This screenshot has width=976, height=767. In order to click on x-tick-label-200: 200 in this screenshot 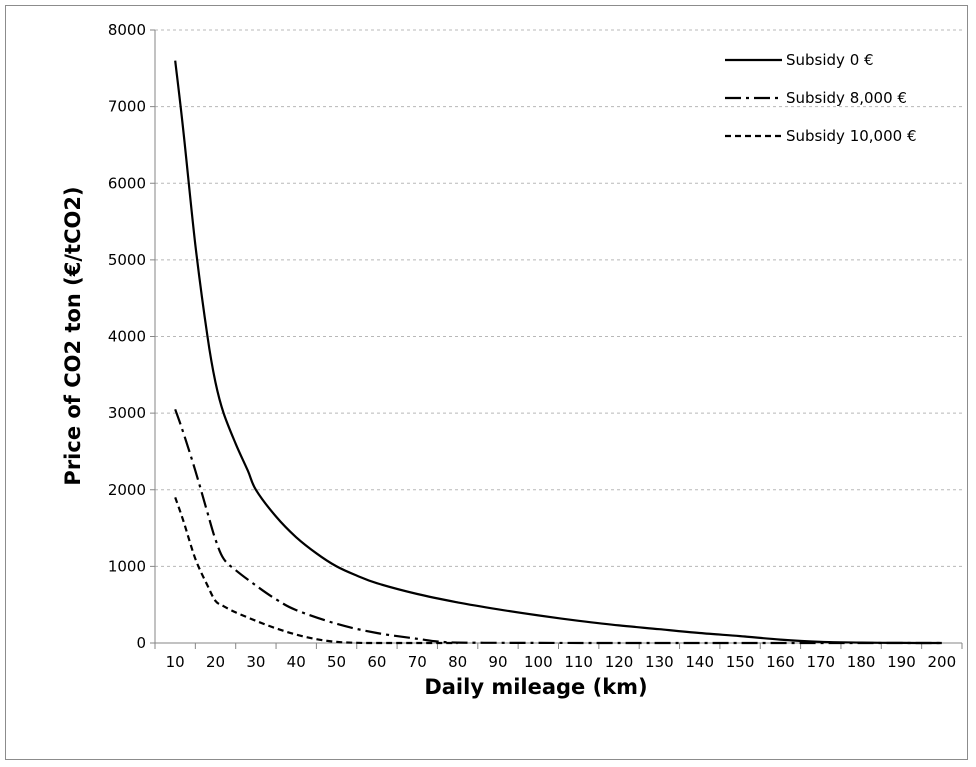, I will do `click(942, 662)`.